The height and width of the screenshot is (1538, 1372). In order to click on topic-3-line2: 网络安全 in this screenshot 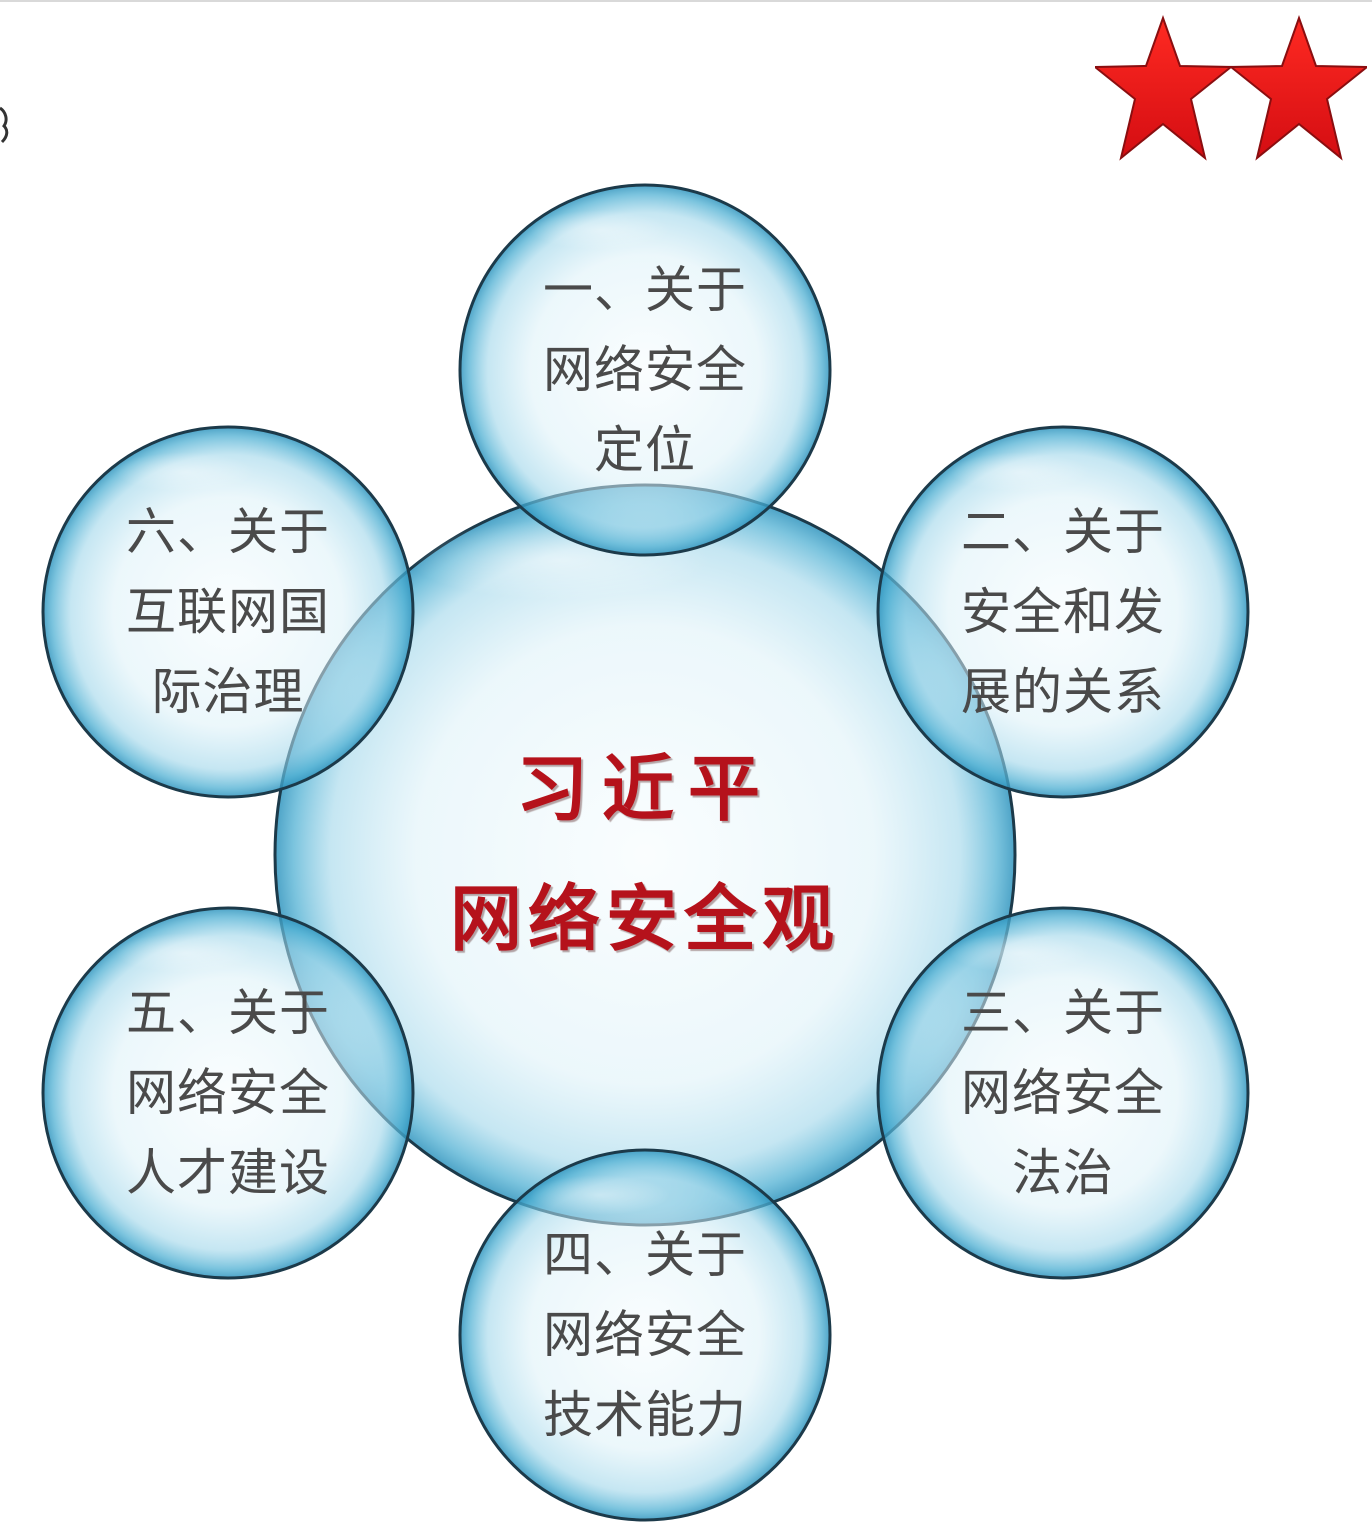, I will do `click(1063, 1093)`.